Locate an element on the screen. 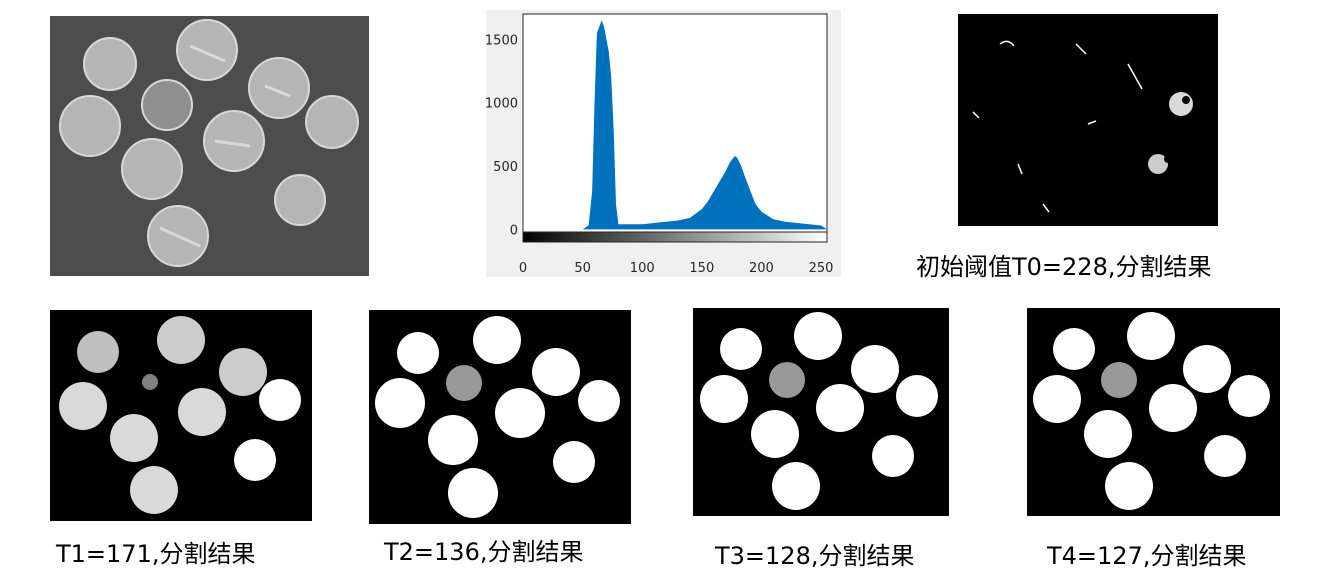 This screenshot has width=1319, height=577. x-tick-label: 200 is located at coordinates (761, 268).